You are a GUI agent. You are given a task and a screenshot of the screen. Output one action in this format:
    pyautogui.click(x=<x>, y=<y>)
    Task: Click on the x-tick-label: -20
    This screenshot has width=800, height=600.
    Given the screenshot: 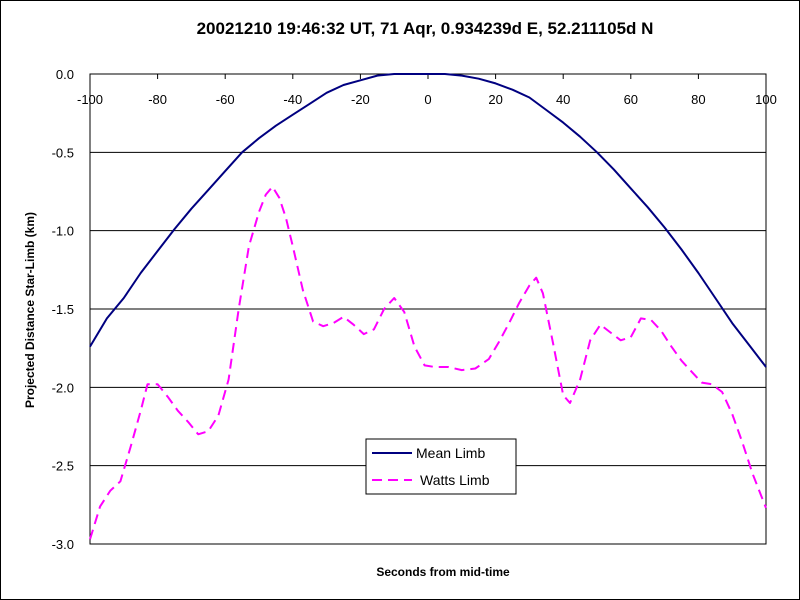 What is the action you would take?
    pyautogui.click(x=360, y=99)
    